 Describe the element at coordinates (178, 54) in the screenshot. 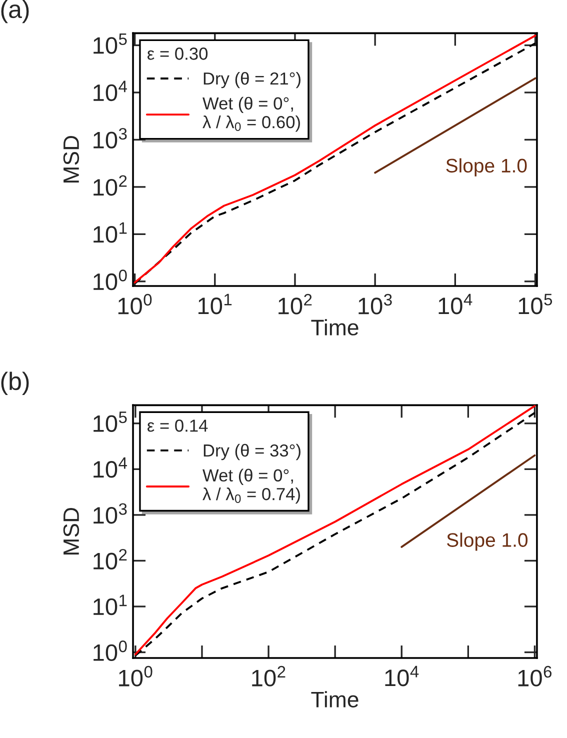

I see `legend-title: ε = 0.30` at that location.